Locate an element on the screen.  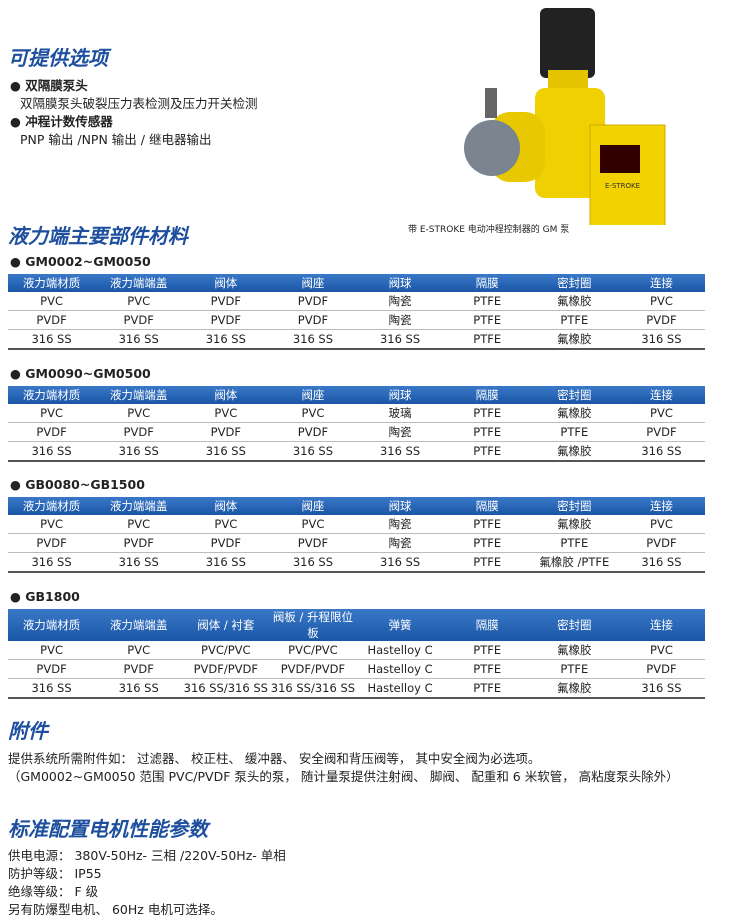
table-name: ● GB0080~GB1500 is located at coordinates (77, 484).